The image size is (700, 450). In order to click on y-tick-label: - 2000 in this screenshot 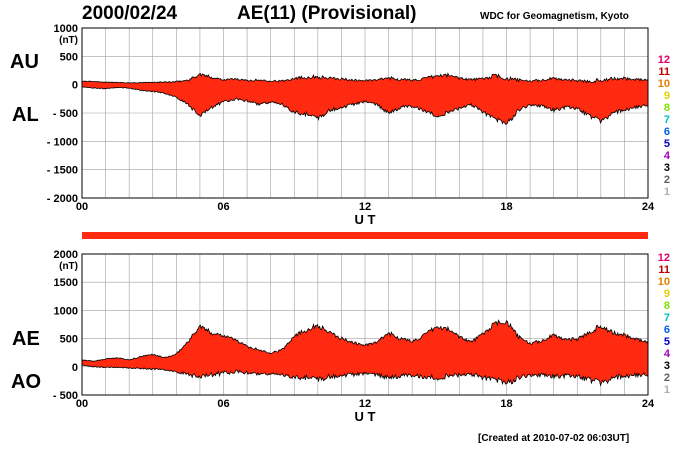, I will do `click(62, 199)`.